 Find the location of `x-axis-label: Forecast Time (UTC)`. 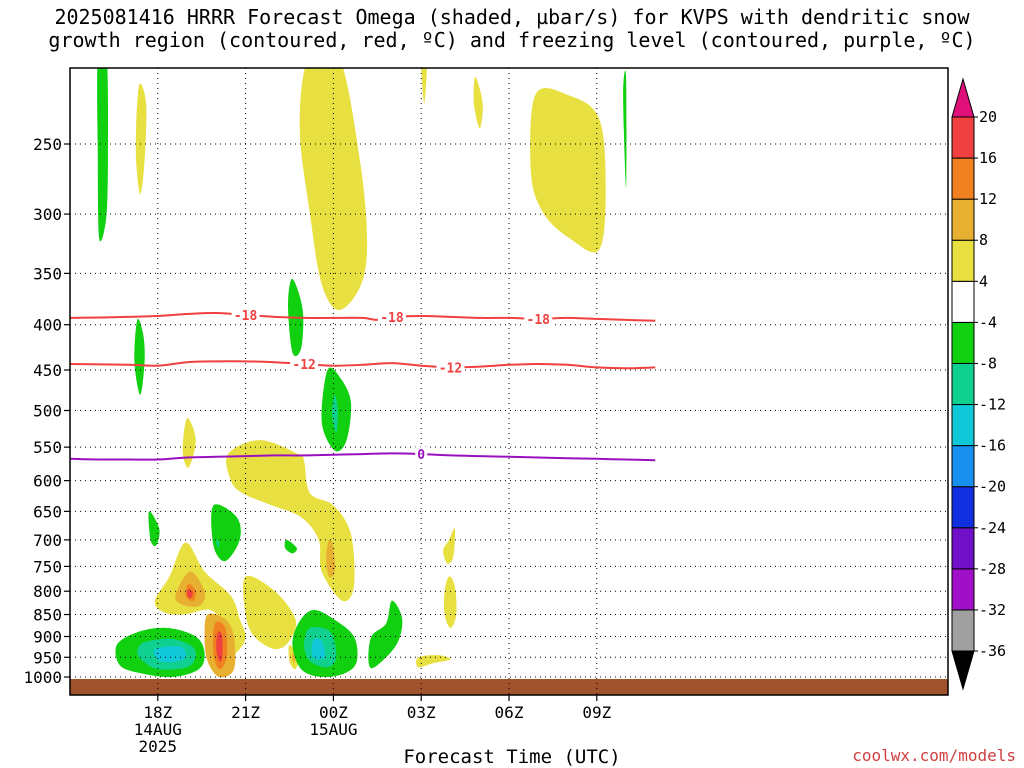

x-axis-label: Forecast Time (UTC) is located at coordinates (512, 757).